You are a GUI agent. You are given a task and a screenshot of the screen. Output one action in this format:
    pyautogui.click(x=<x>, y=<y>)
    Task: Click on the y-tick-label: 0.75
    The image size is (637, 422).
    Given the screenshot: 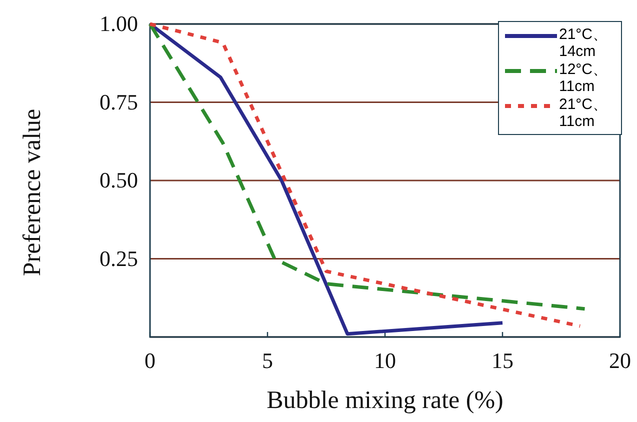 What is the action you would take?
    pyautogui.click(x=119, y=101)
    